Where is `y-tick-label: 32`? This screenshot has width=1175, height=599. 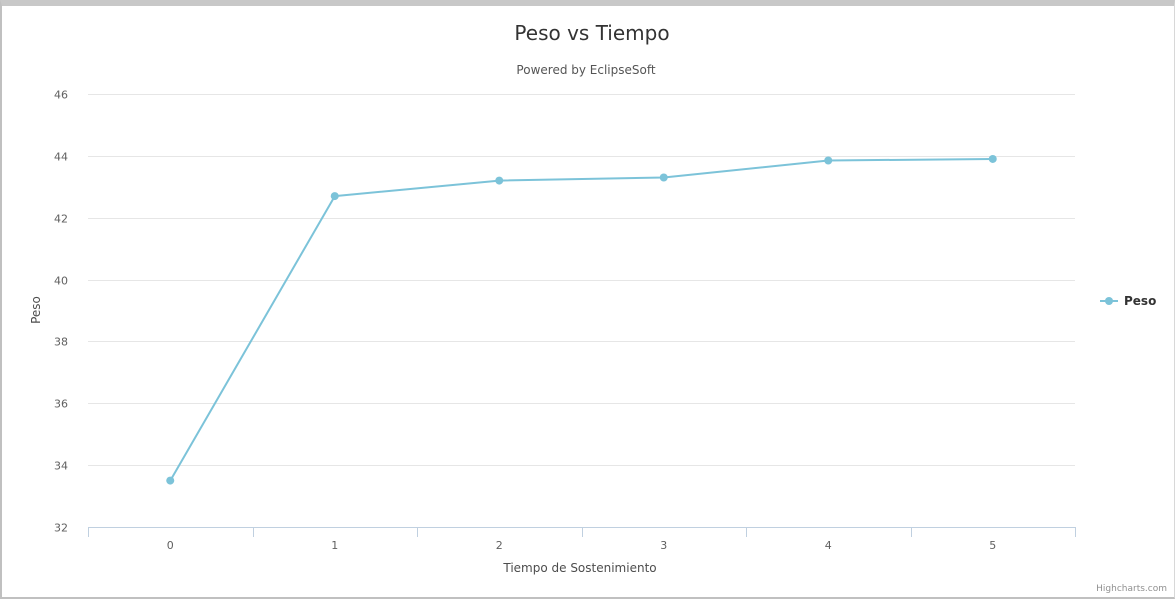
y-tick-label: 32 is located at coordinates (61, 528).